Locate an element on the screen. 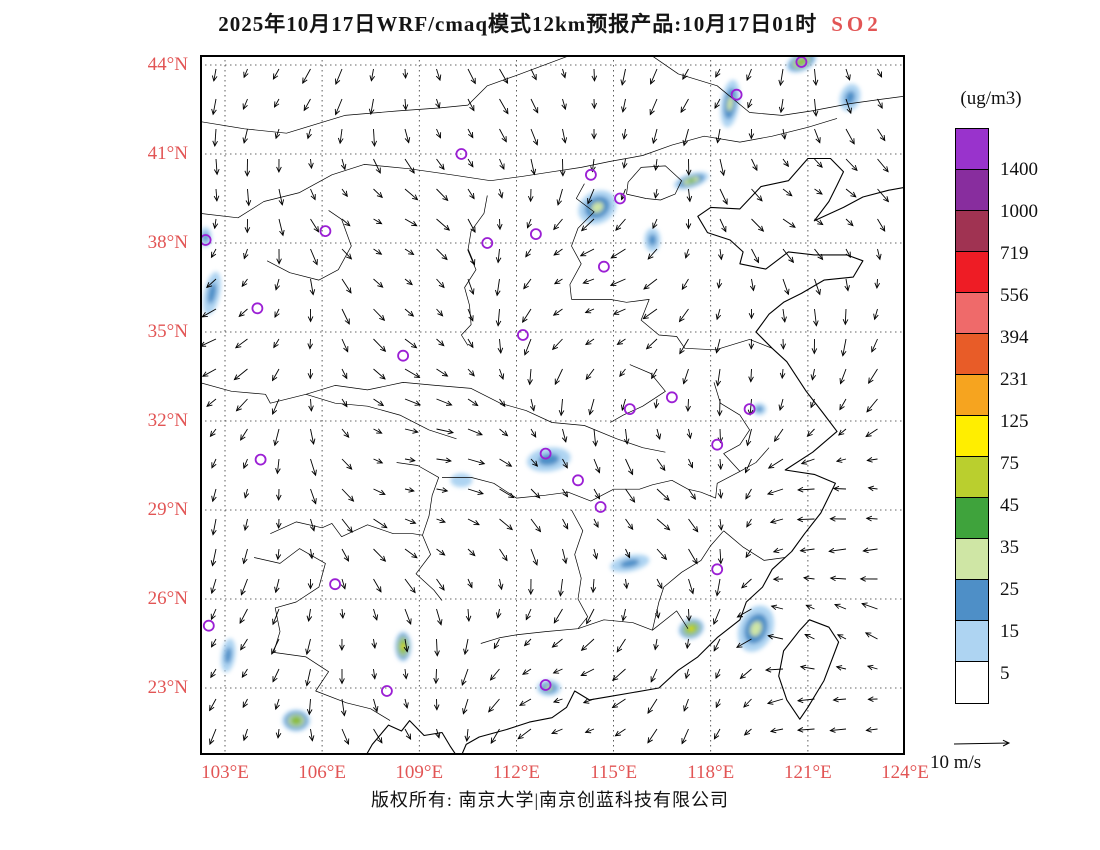 The image size is (1100, 850). colorbar-level-label: 231 is located at coordinates (1014, 379).